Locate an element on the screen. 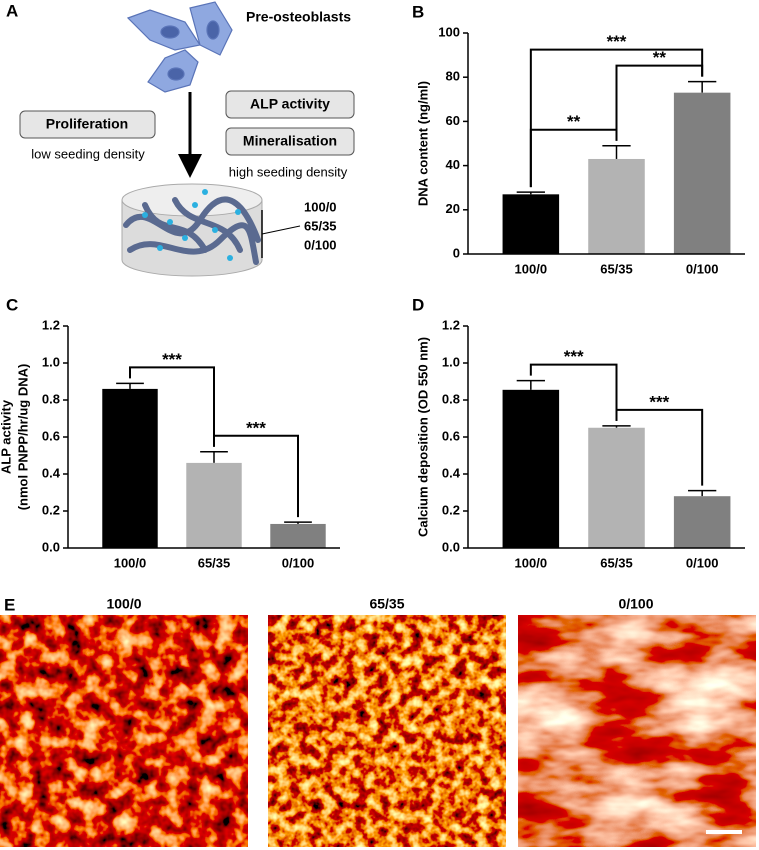 This screenshot has height=850, width=759. cells-label: Pre-osteoblasts is located at coordinates (298, 17).